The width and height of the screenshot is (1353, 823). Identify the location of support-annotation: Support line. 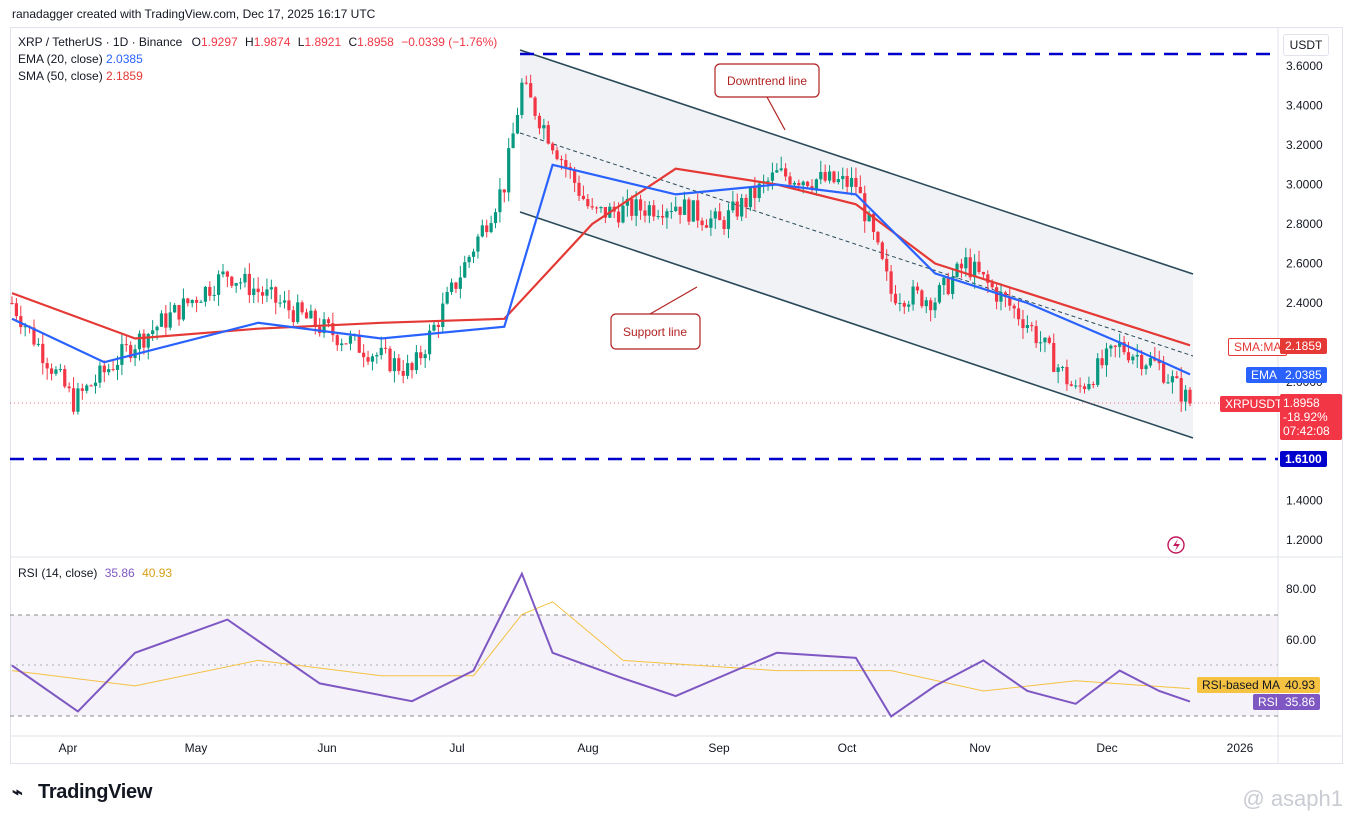
(655, 318).